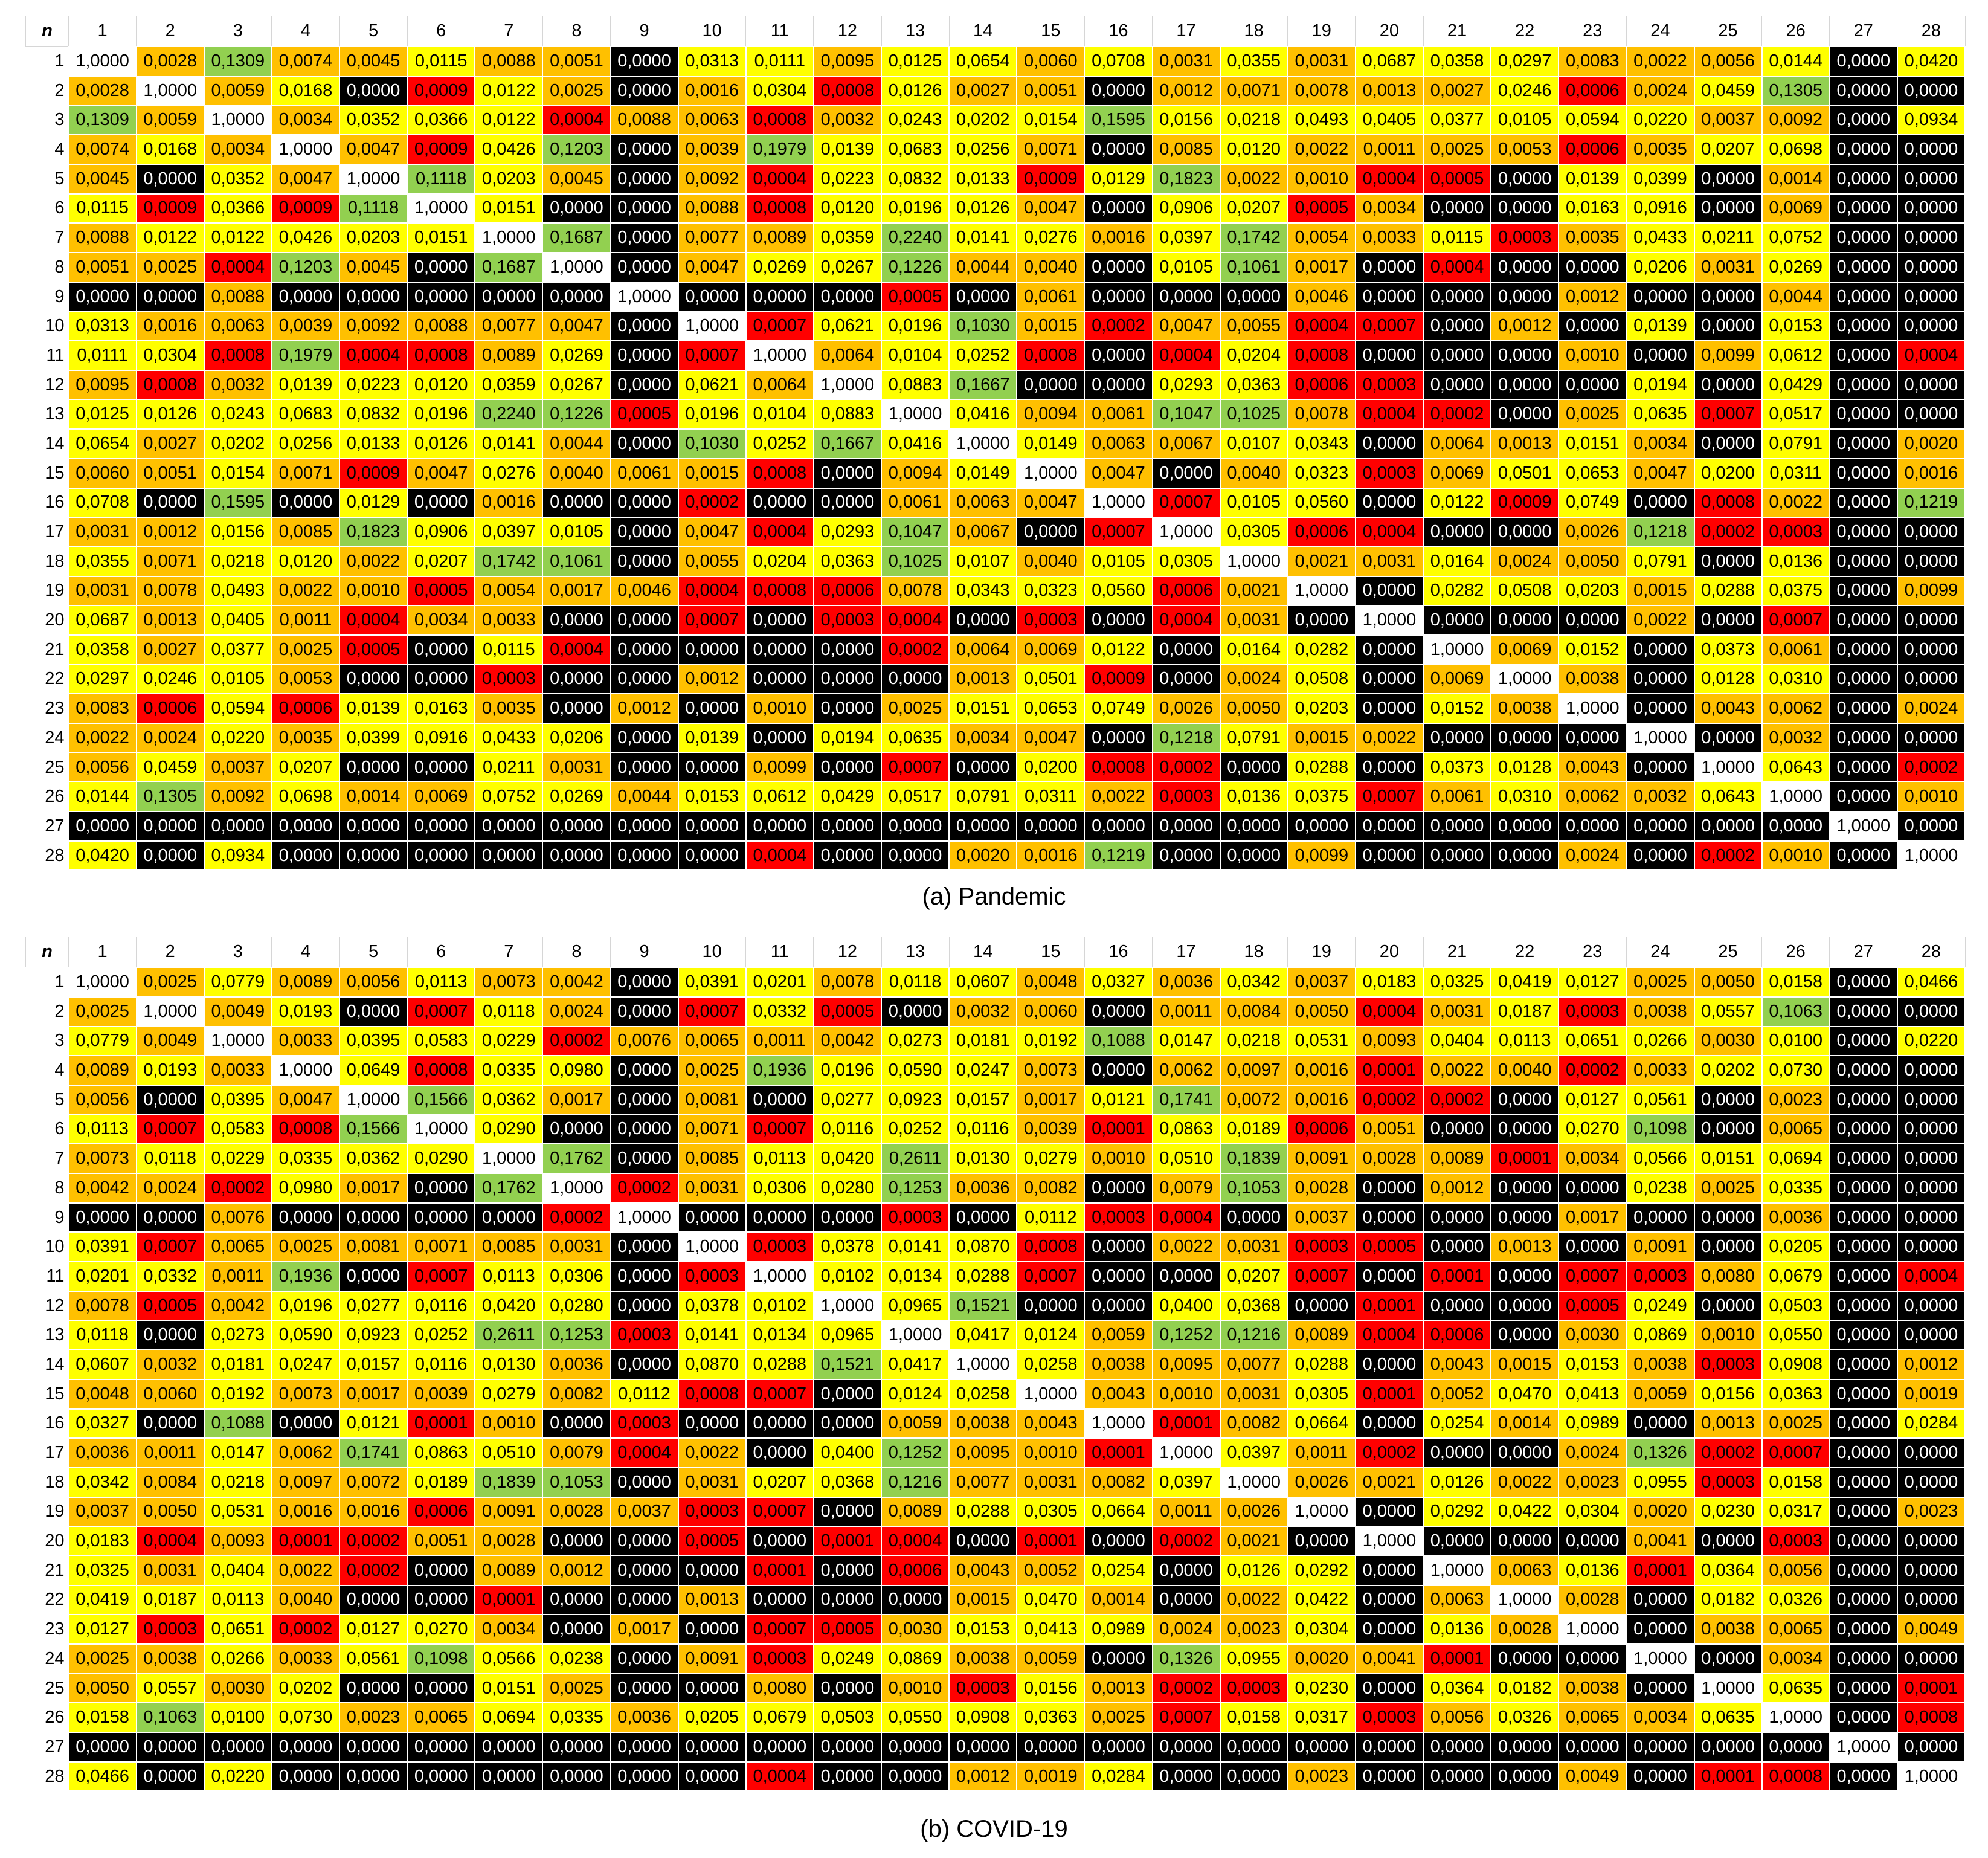  What do you see at coordinates (576, 473) in the screenshot?
I see `heatmap-cell: 0,0040` at bounding box center [576, 473].